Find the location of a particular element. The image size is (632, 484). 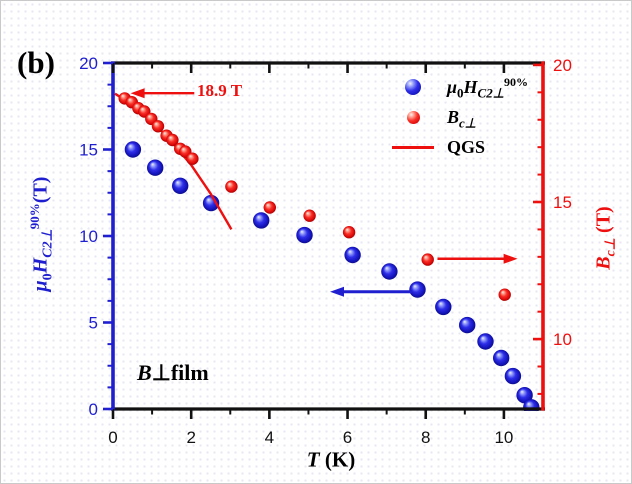

x-tick-label: 0 is located at coordinates (112, 437).